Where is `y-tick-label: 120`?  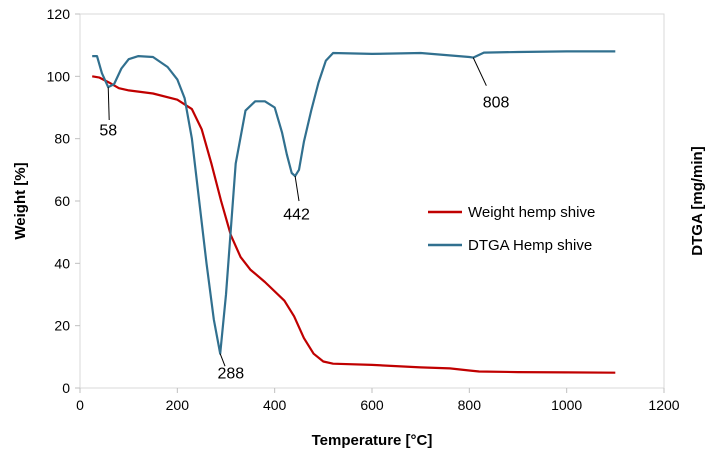 y-tick-label: 120 is located at coordinates (59, 14).